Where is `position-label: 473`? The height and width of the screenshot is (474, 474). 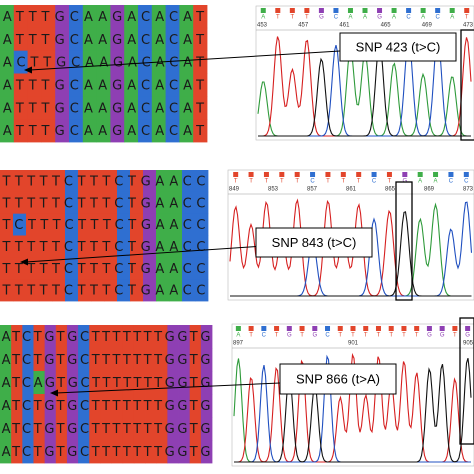 position-label: 473 is located at coordinates (468, 26).